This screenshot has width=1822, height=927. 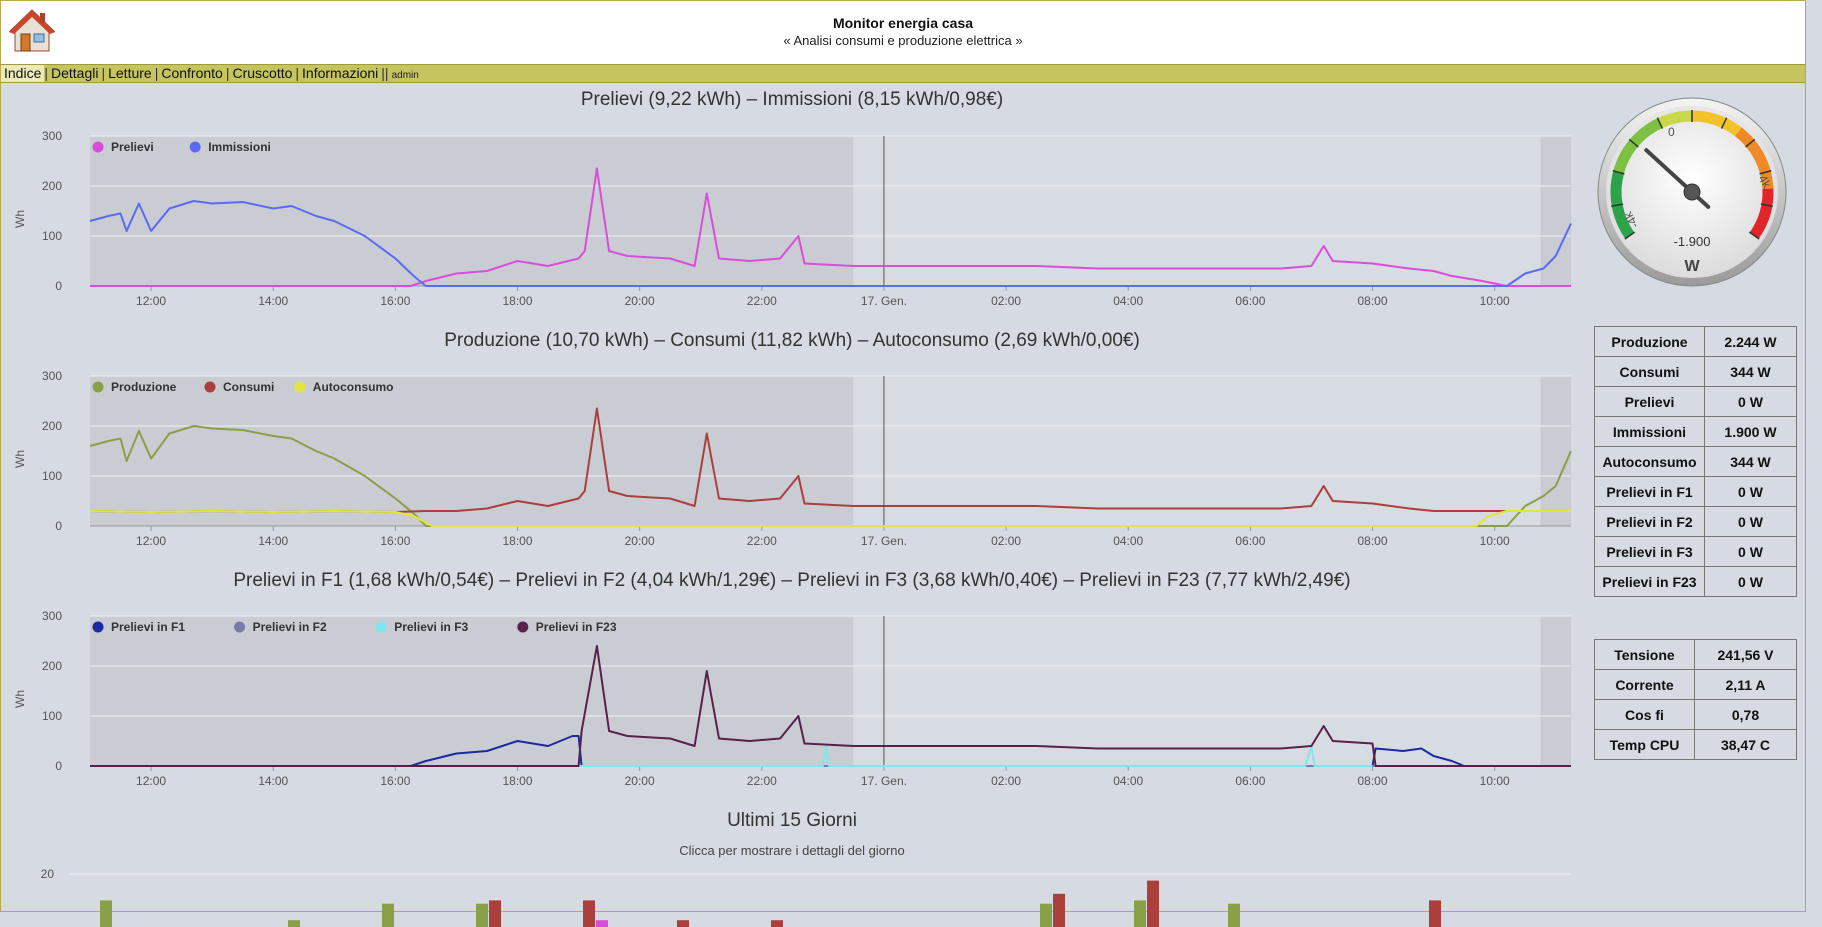 I want to click on y-tick-label: 200, so click(x=52, y=426).